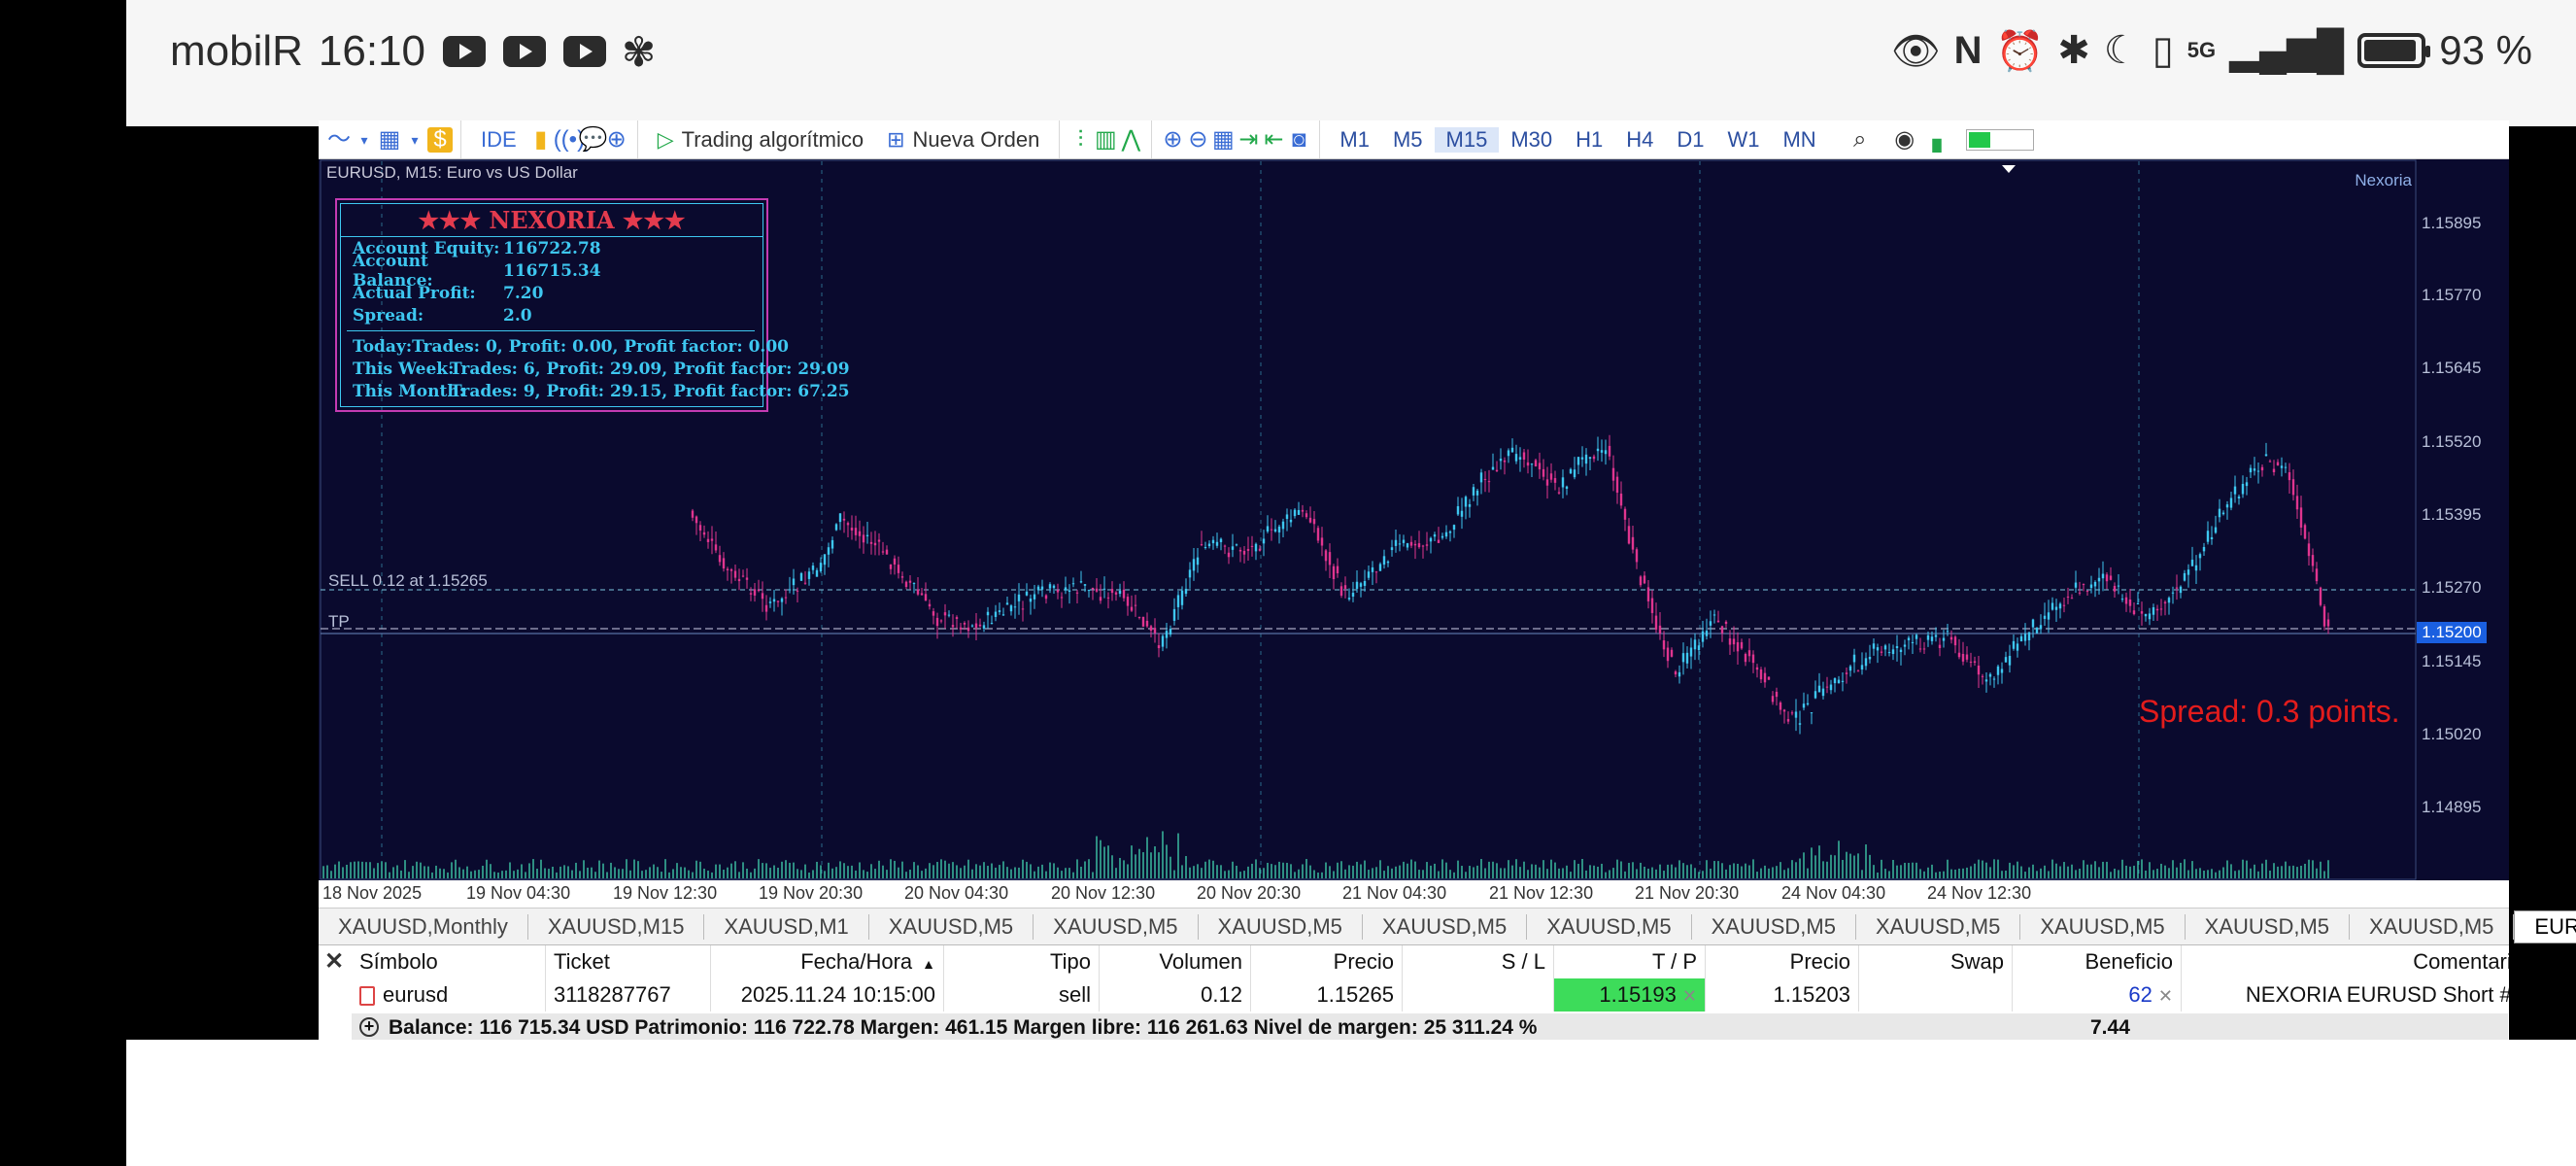  What do you see at coordinates (760, 139) in the screenshot?
I see `algo-trading-button: ▷ Trading algorítmico` at bounding box center [760, 139].